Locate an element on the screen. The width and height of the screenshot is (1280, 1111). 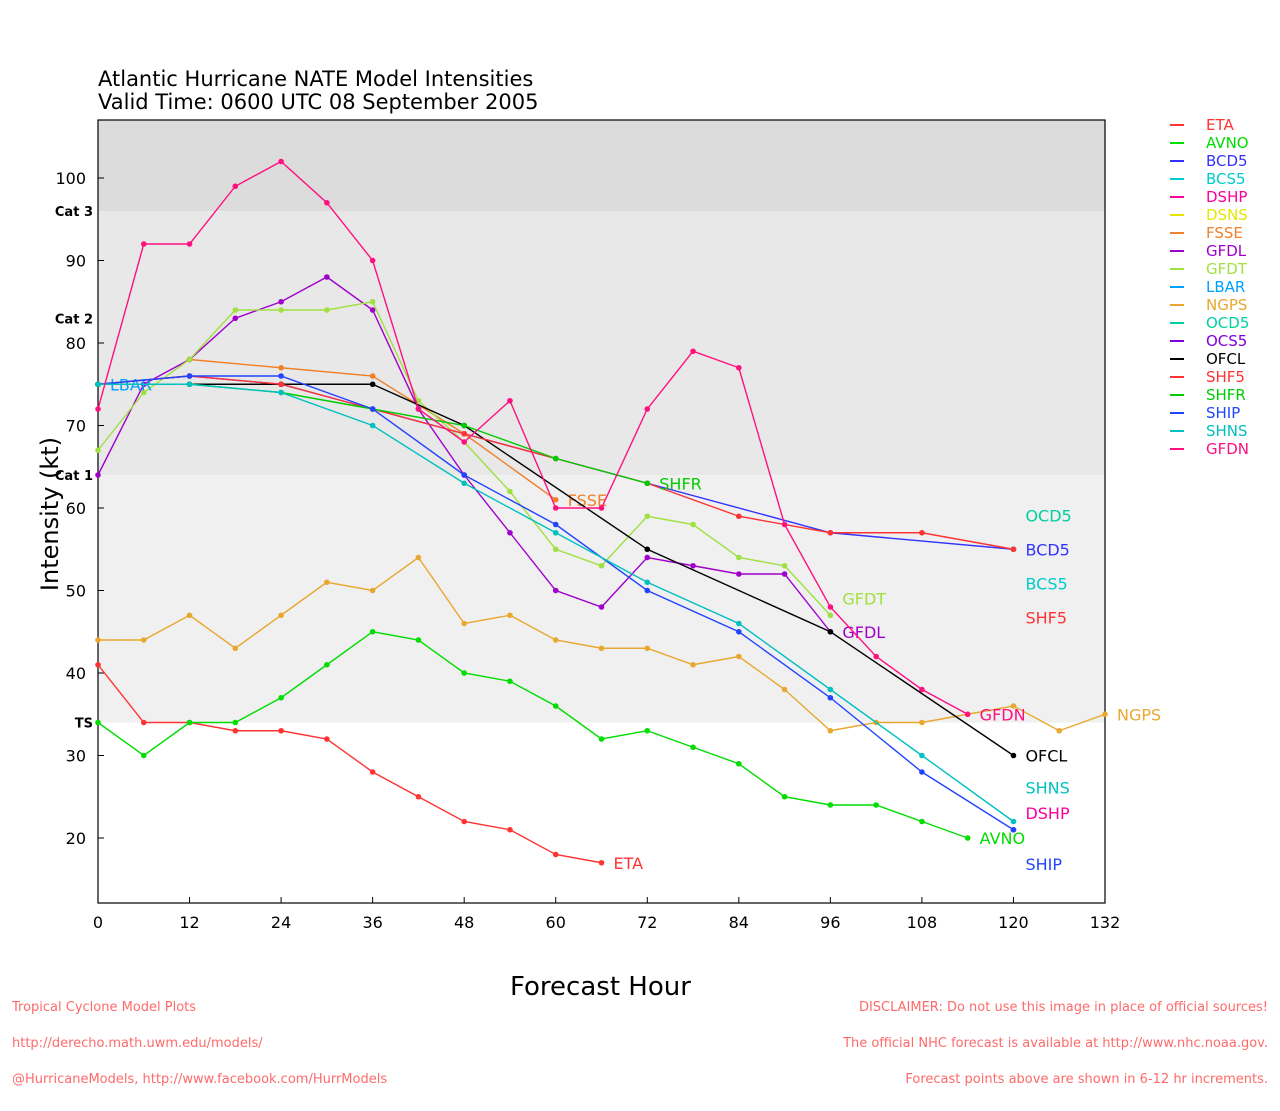
legend-label: AVNO is located at coordinates (1227, 143).